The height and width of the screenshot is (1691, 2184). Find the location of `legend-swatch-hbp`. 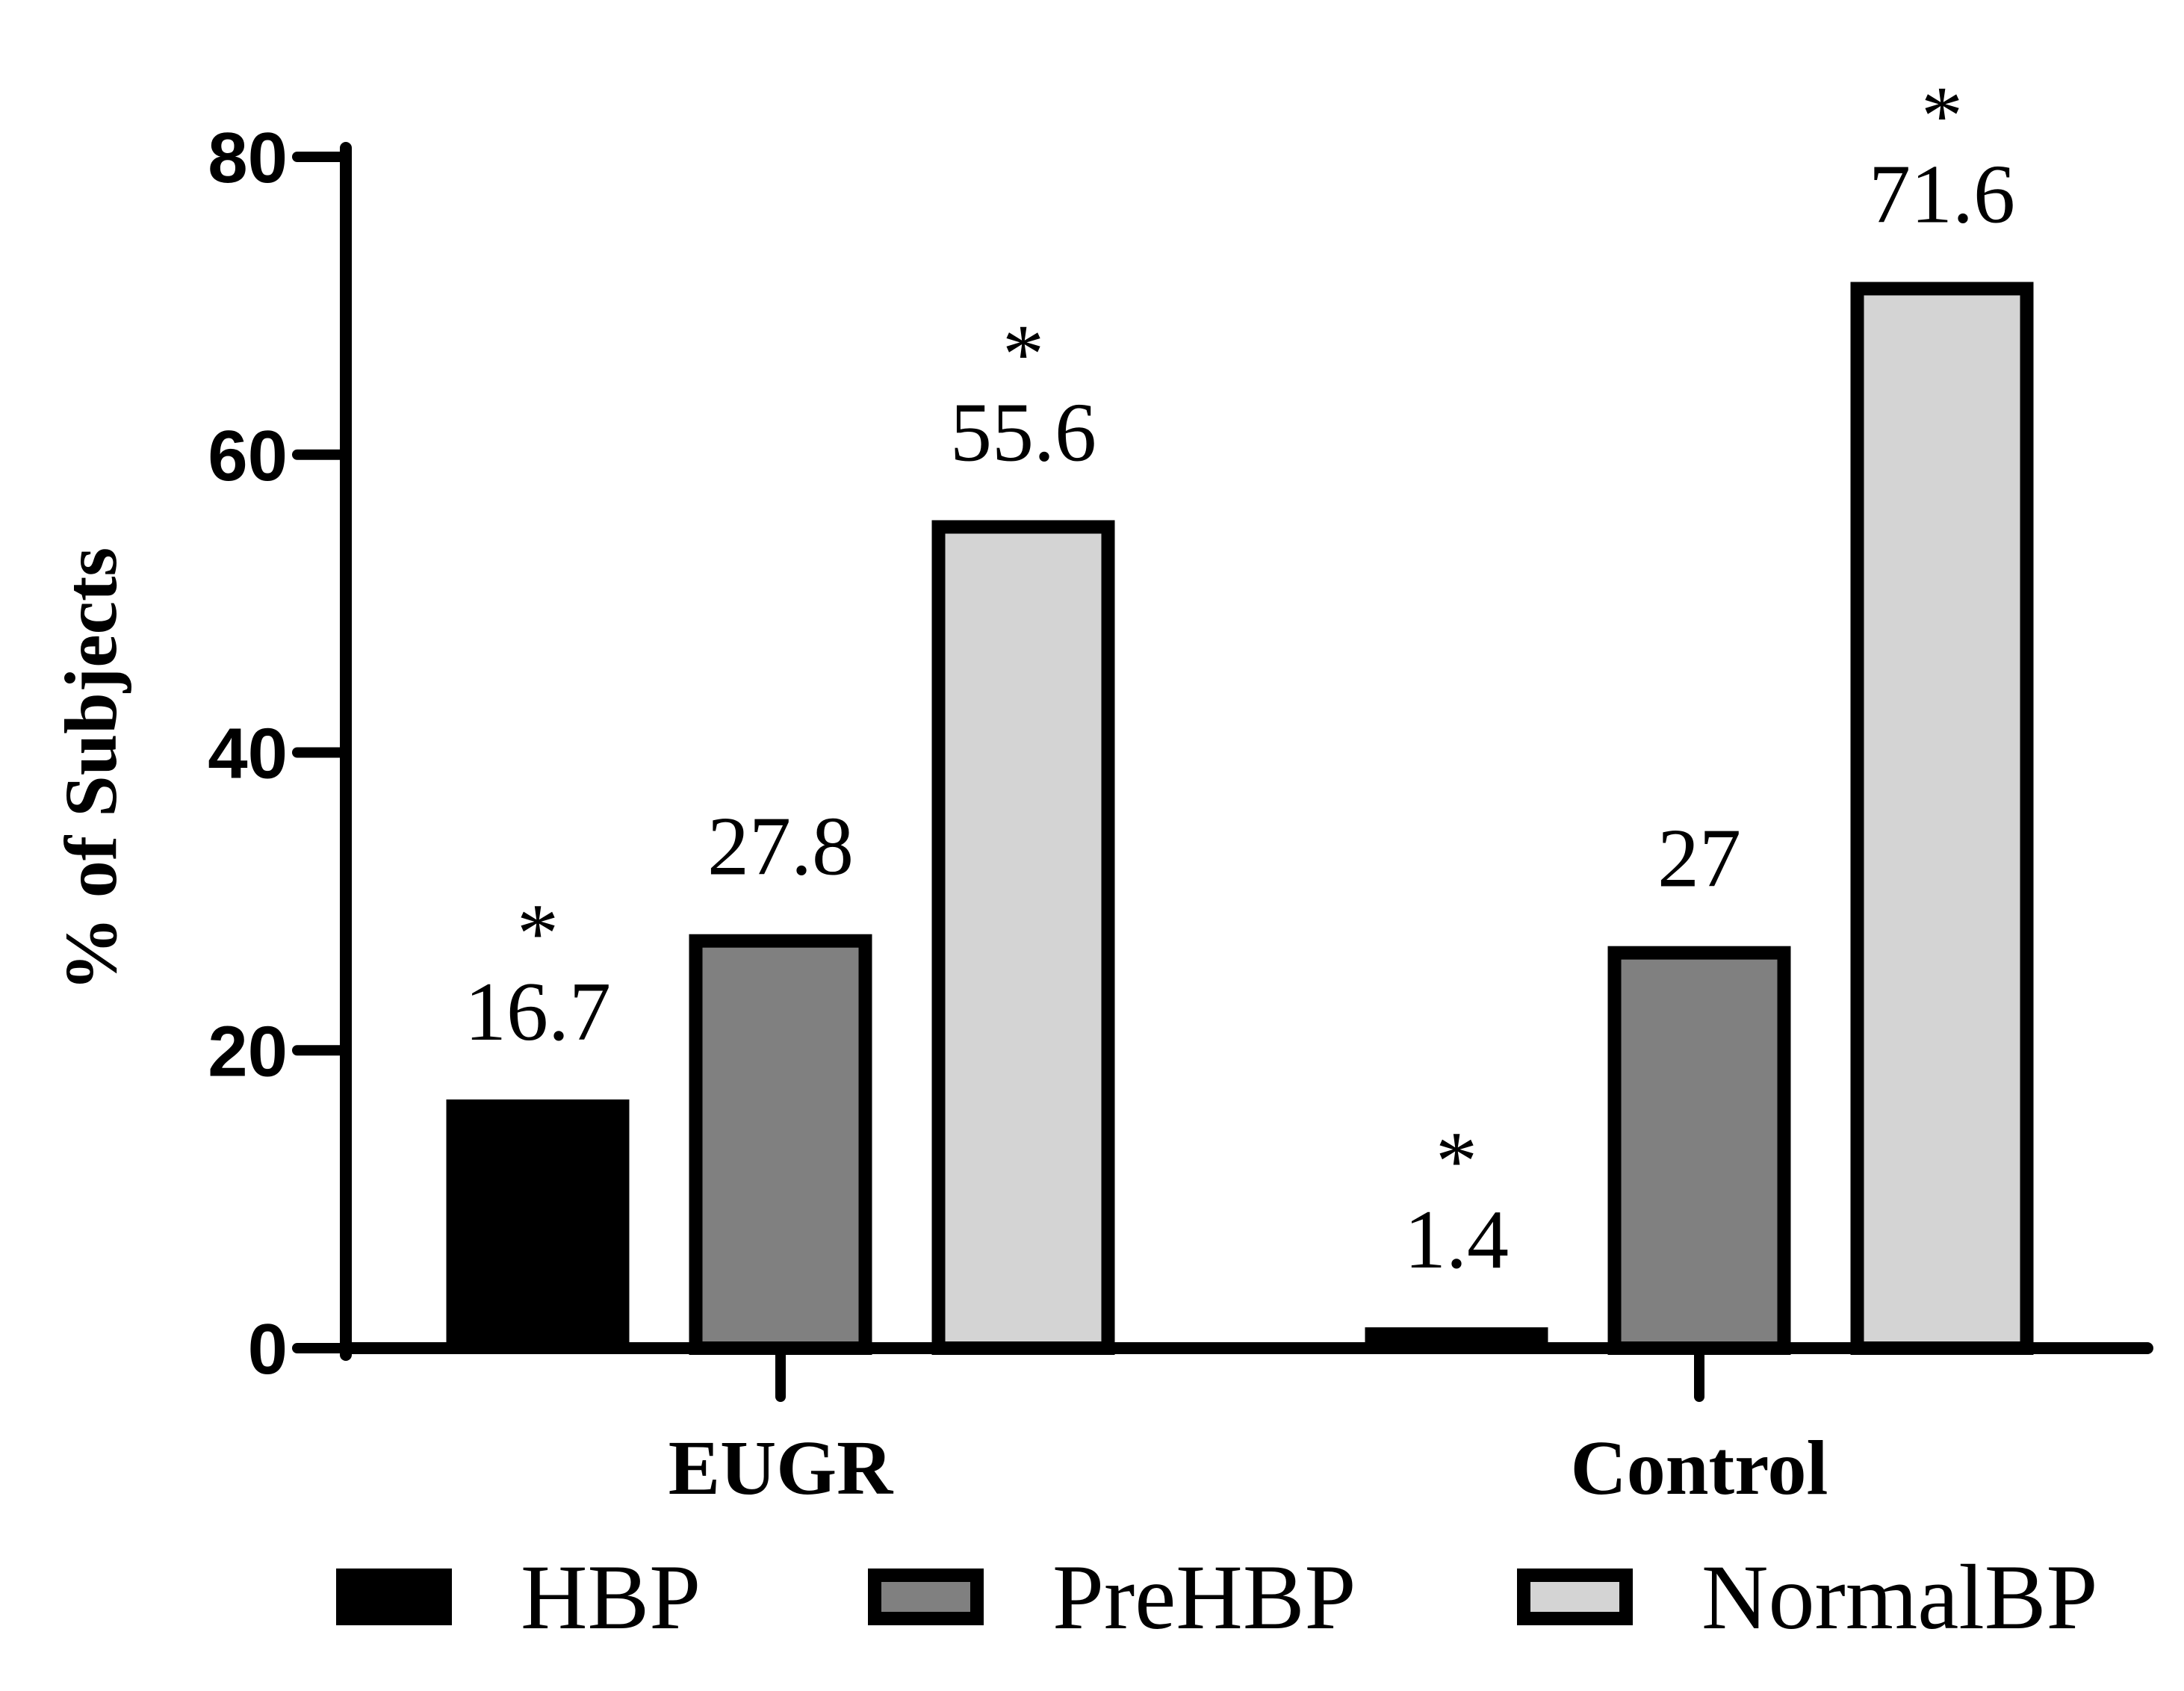

legend-swatch-hbp is located at coordinates (394, 1597).